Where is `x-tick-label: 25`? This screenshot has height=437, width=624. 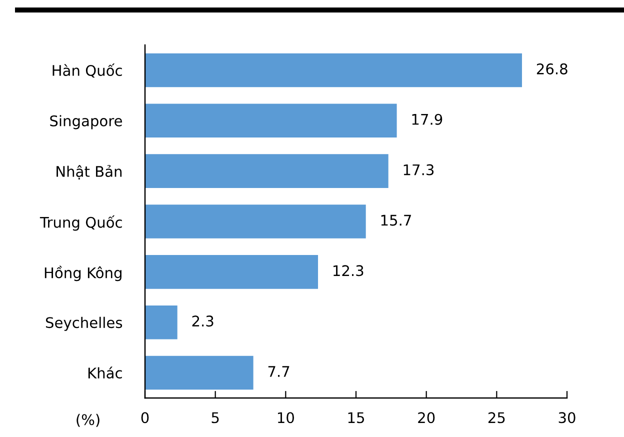
x-tick-label: 25 is located at coordinates (496, 418).